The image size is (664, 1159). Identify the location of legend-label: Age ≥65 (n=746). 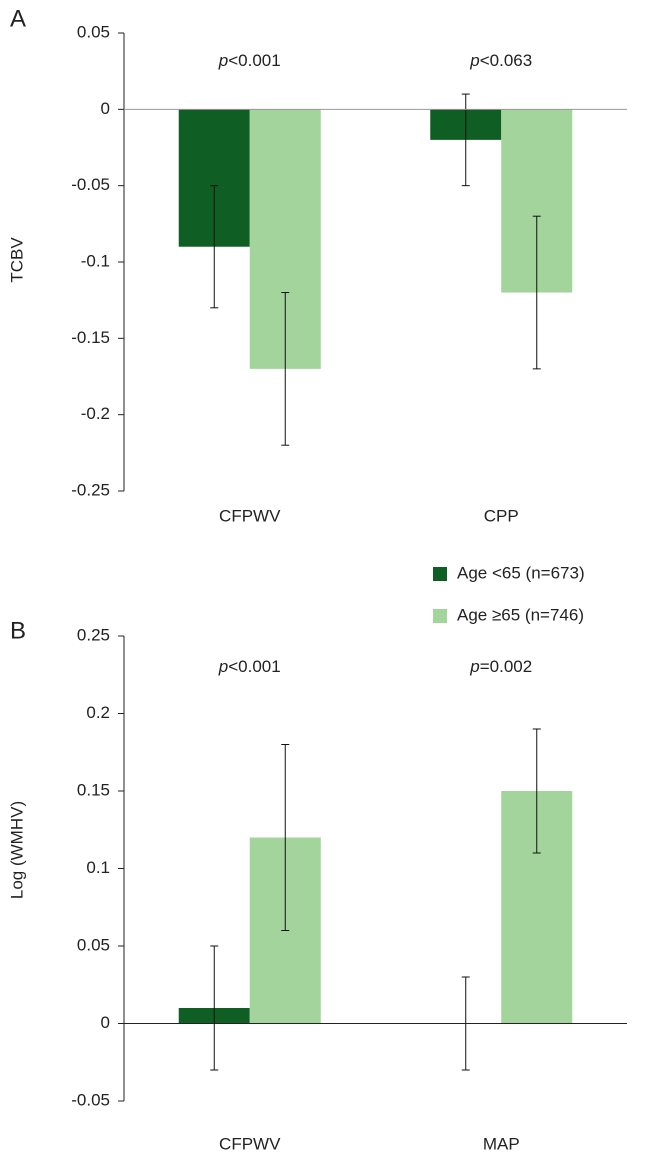
(520, 614).